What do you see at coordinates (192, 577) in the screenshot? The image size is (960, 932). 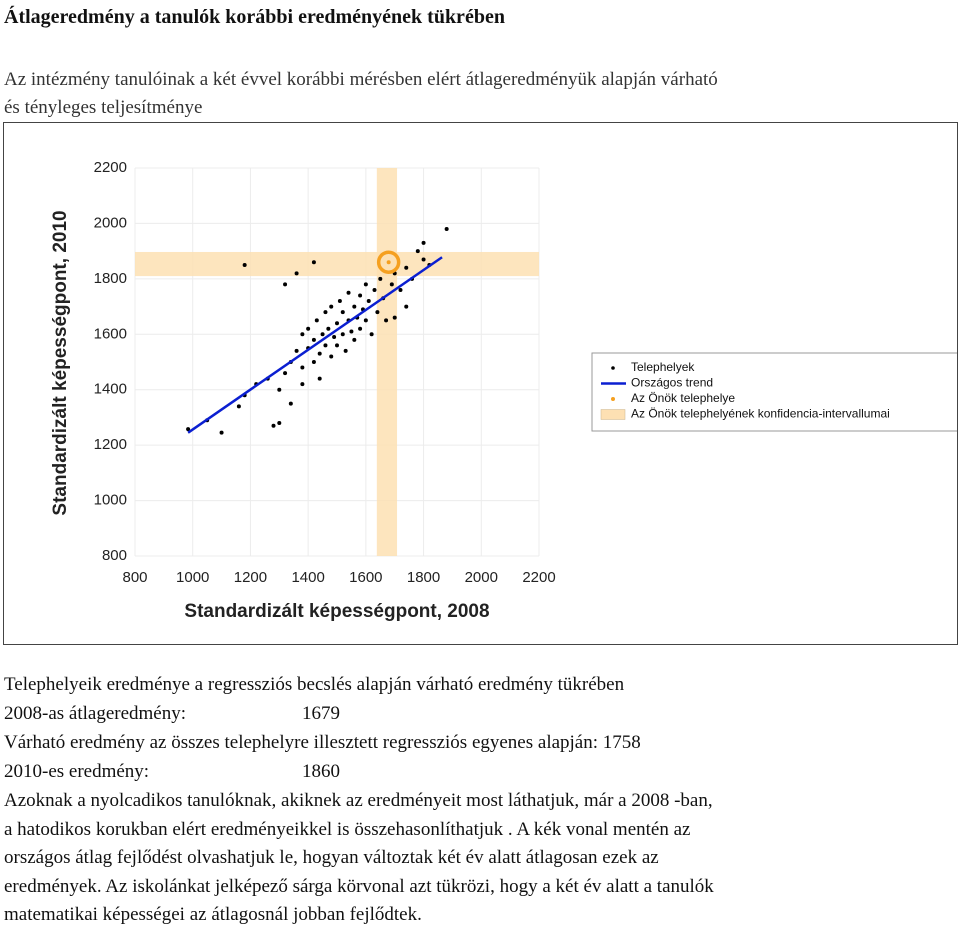 I see `x-tick-label: 1000` at bounding box center [192, 577].